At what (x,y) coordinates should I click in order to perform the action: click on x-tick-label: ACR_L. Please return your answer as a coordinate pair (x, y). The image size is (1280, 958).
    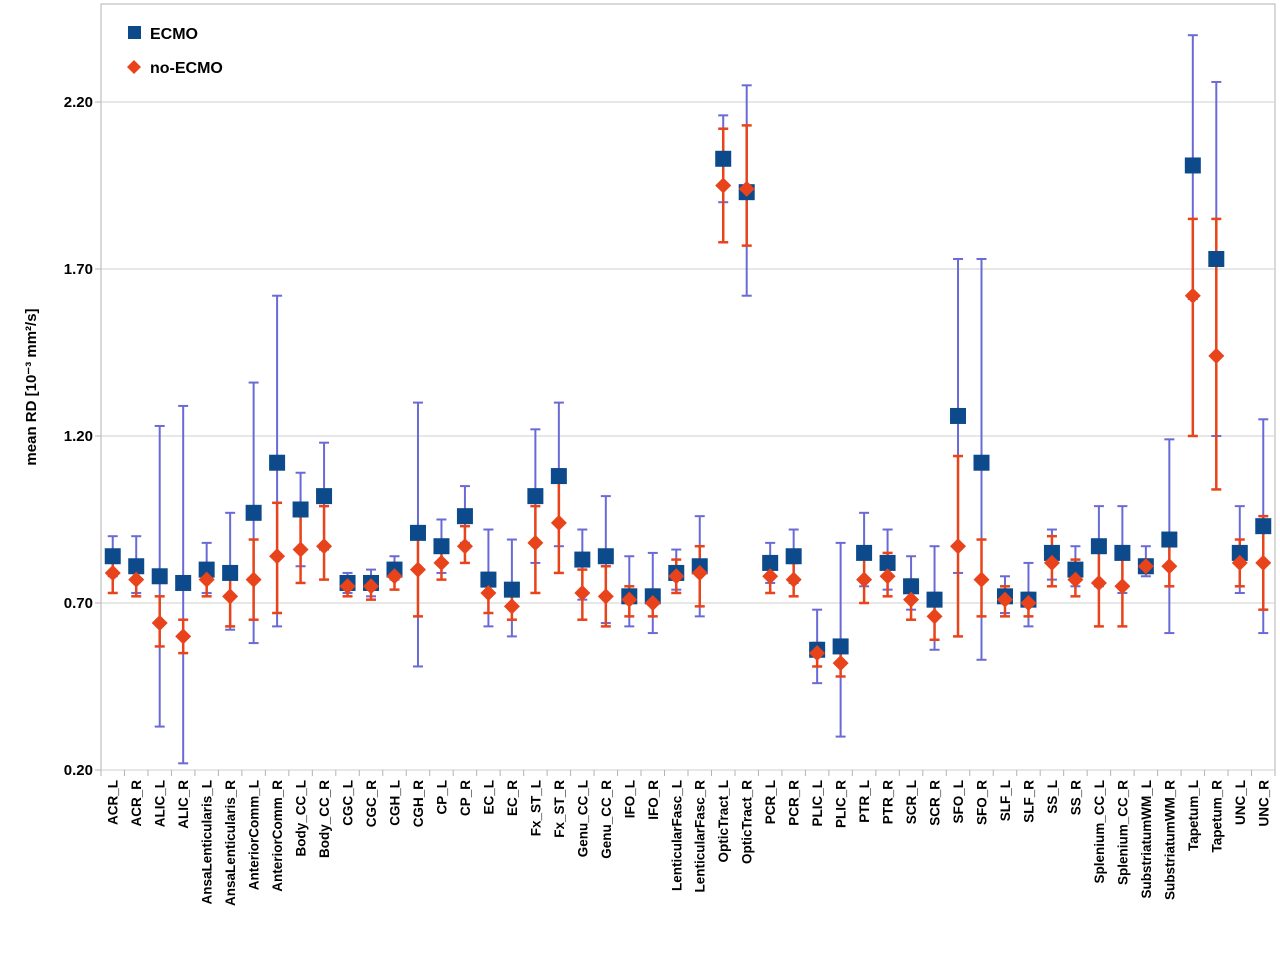
    Looking at the image, I should click on (113, 802).